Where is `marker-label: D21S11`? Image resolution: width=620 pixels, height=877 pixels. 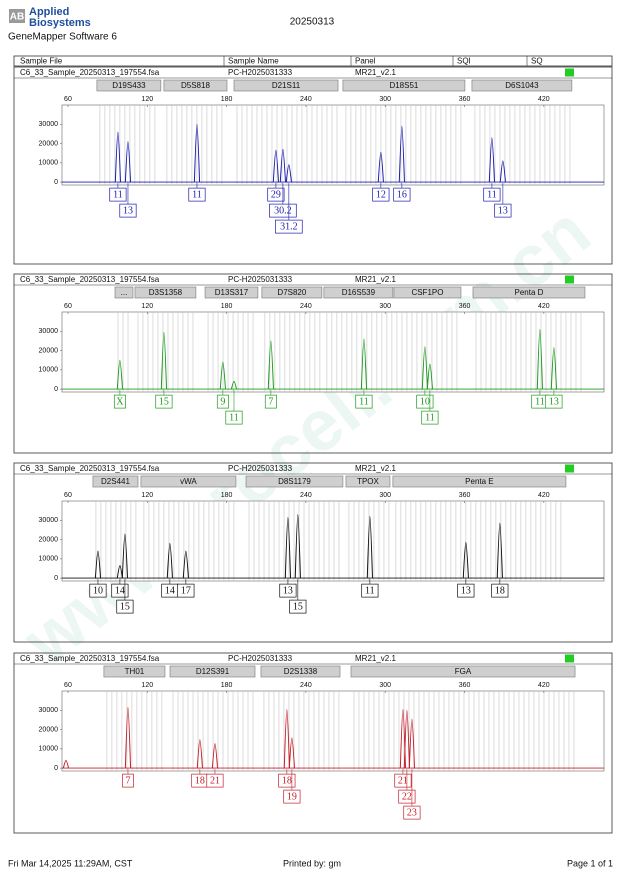 marker-label: D21S11 is located at coordinates (286, 85).